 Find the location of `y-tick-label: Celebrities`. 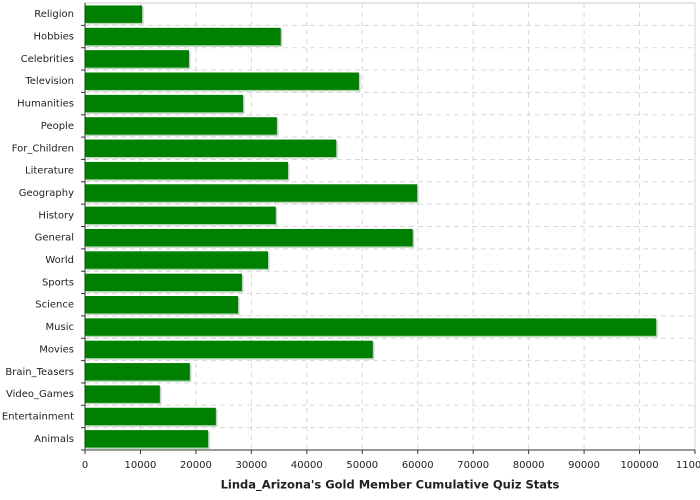

y-tick-label: Celebrities is located at coordinates (47, 59).